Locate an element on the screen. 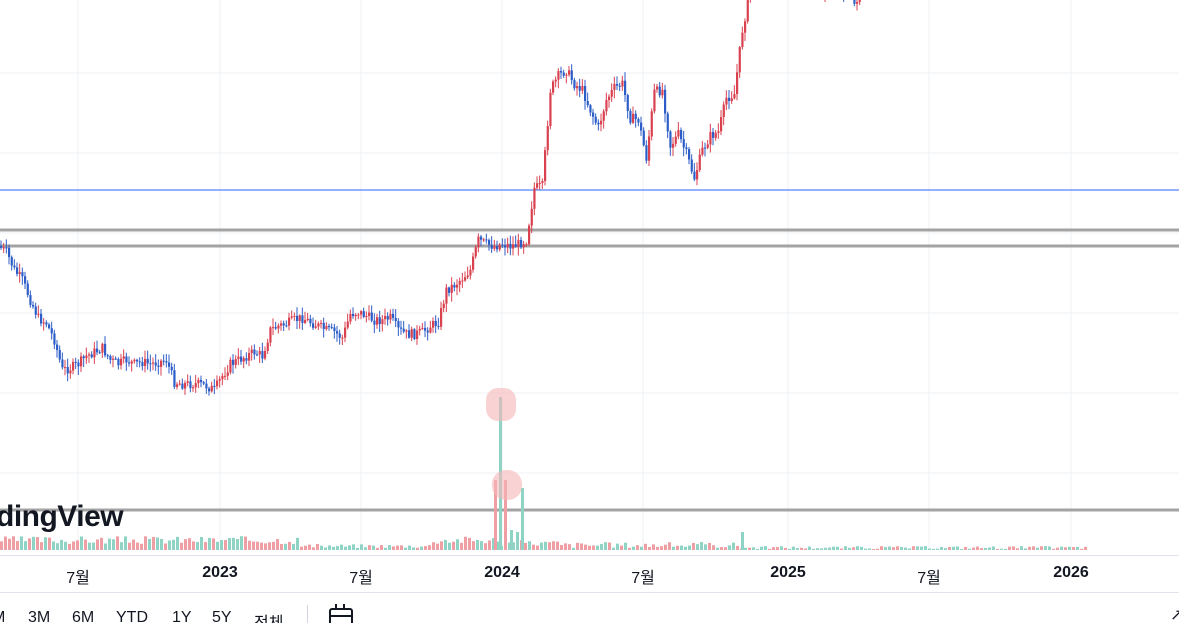 This screenshot has width=1179, height=623. calendar-icon is located at coordinates (341, 613).